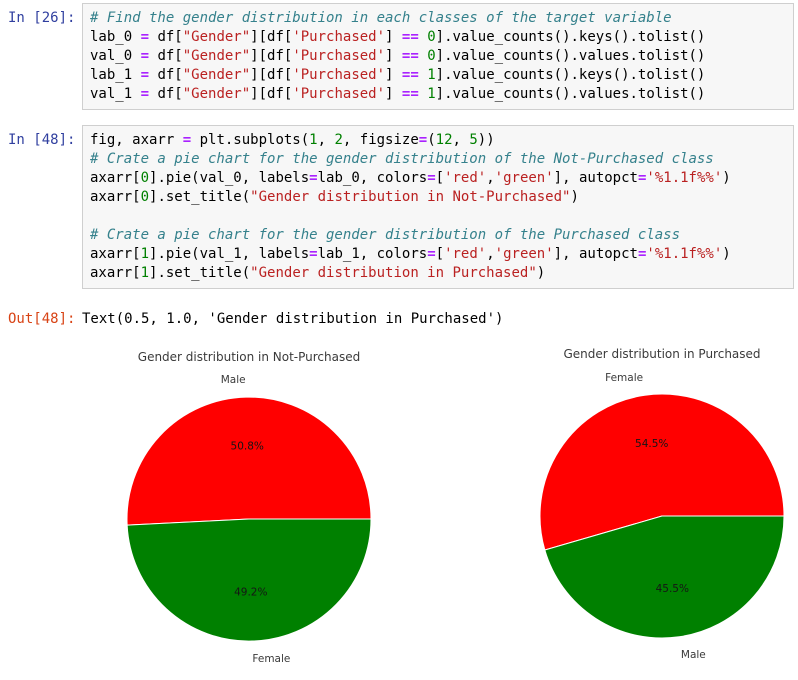 This screenshot has width=798, height=680. What do you see at coordinates (672, 589) in the screenshot?
I see `slice-percent-label: 45.5%` at bounding box center [672, 589].